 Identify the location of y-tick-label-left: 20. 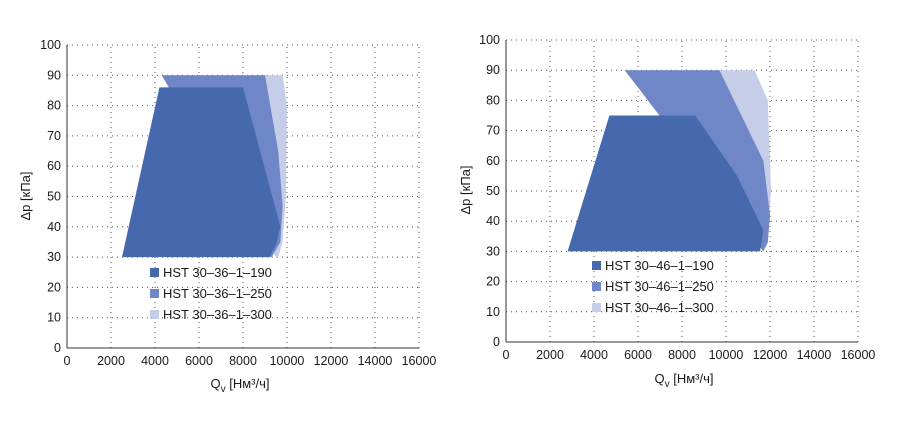
(54, 287).